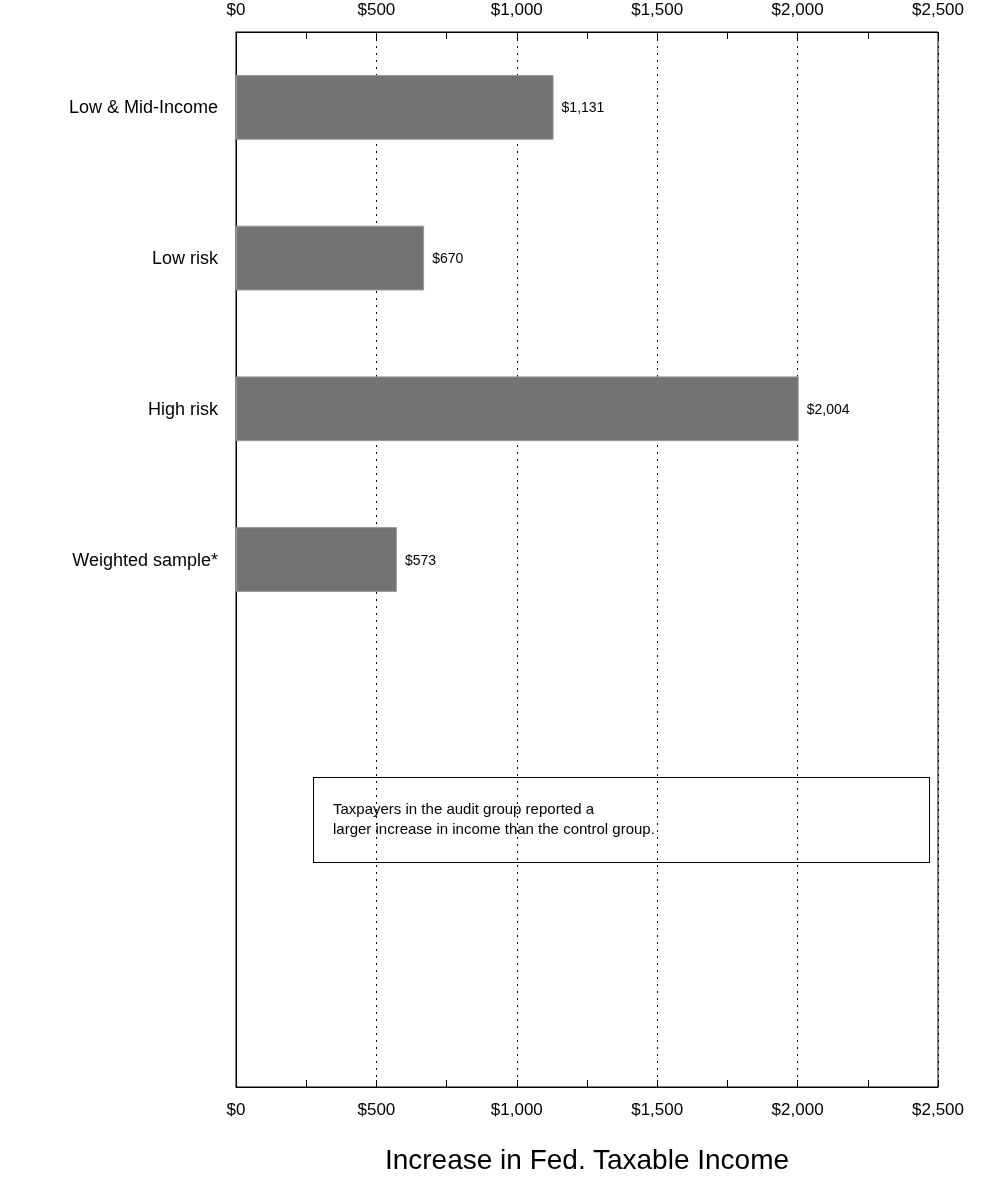  What do you see at coordinates (938, 1109) in the screenshot?
I see `x-tick-label: $2,500` at bounding box center [938, 1109].